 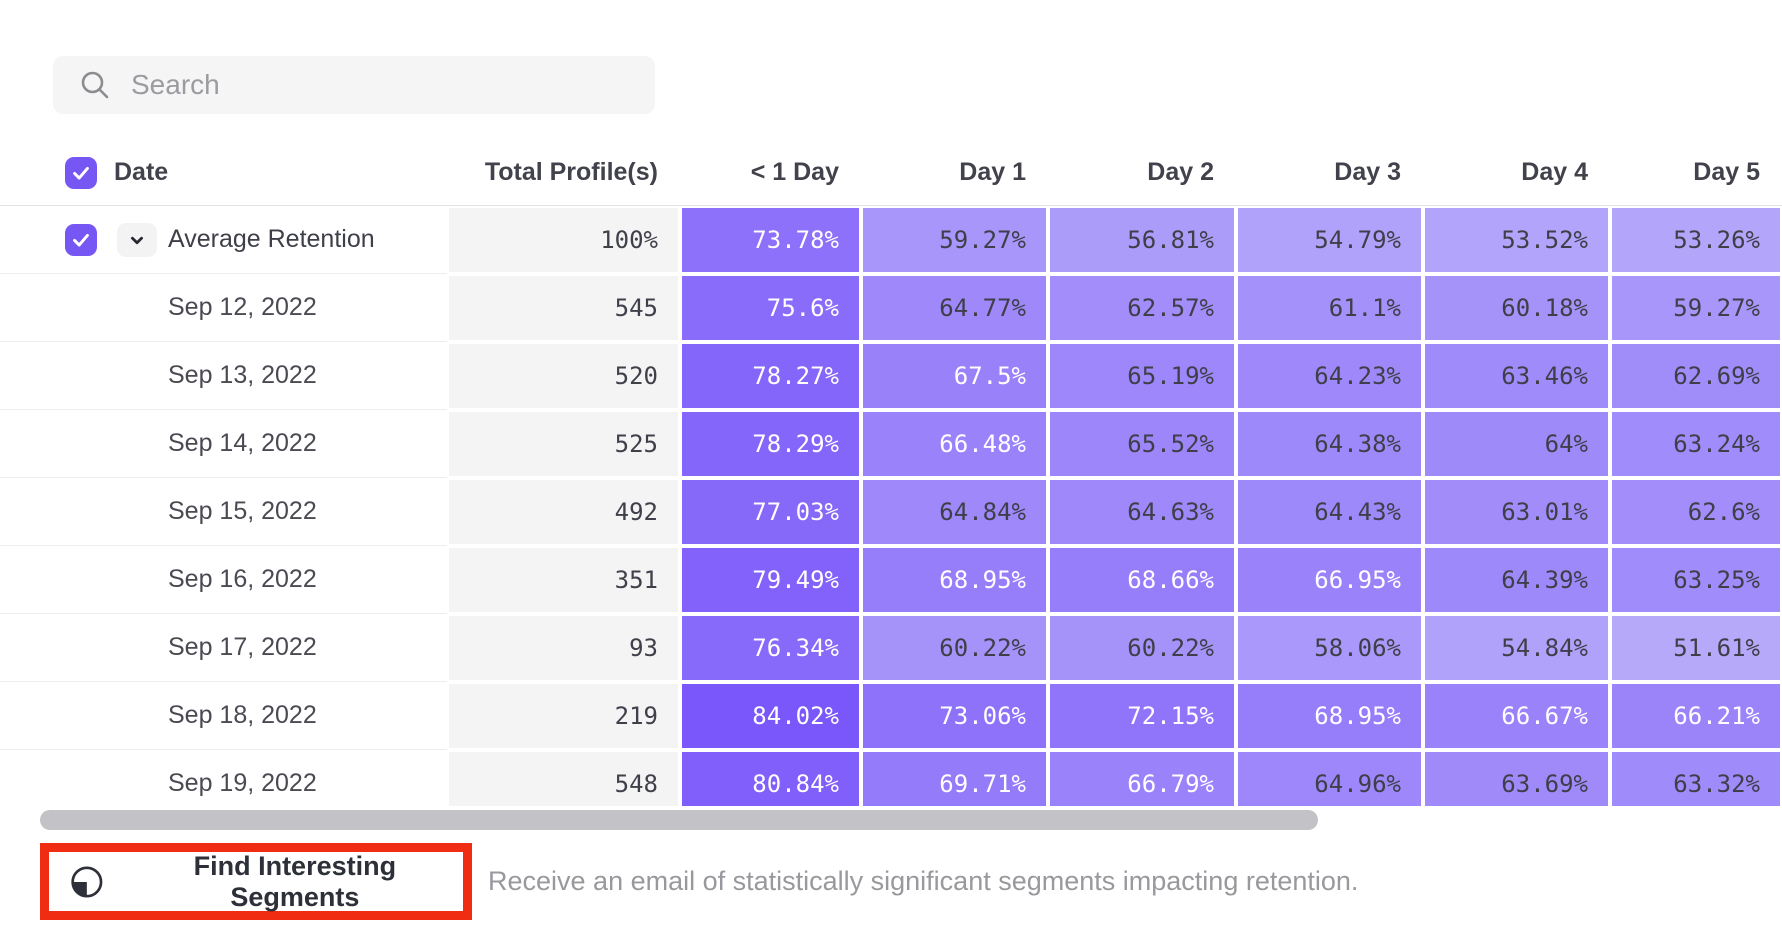 I want to click on retention-value-cell: 53.26%, so click(x=1696, y=240).